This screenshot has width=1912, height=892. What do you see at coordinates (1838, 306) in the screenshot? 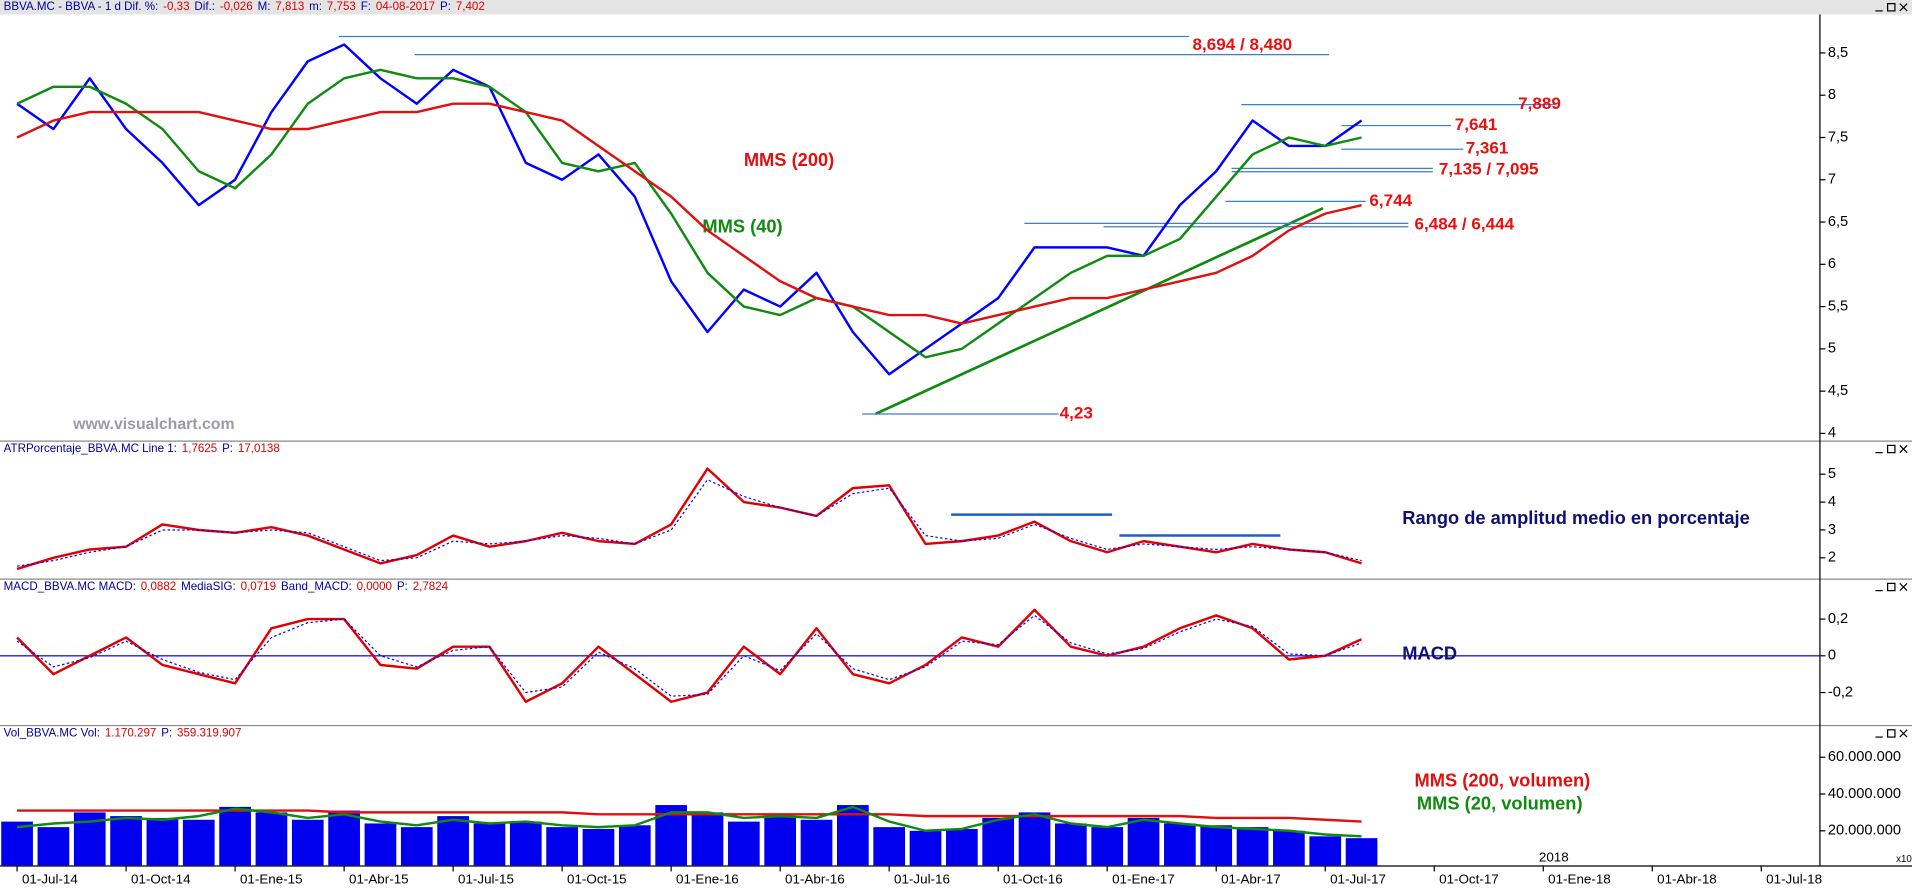
I see `y-tick-label: 5,5` at bounding box center [1838, 306].